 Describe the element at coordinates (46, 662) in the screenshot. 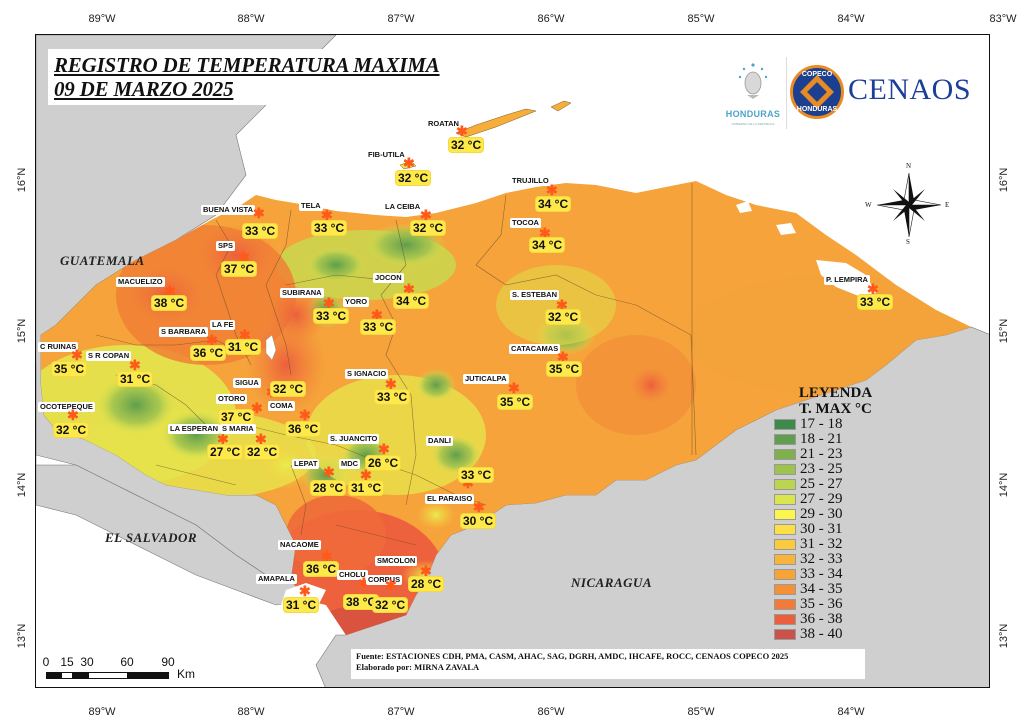

I see `scale-tick-0: 0` at that location.